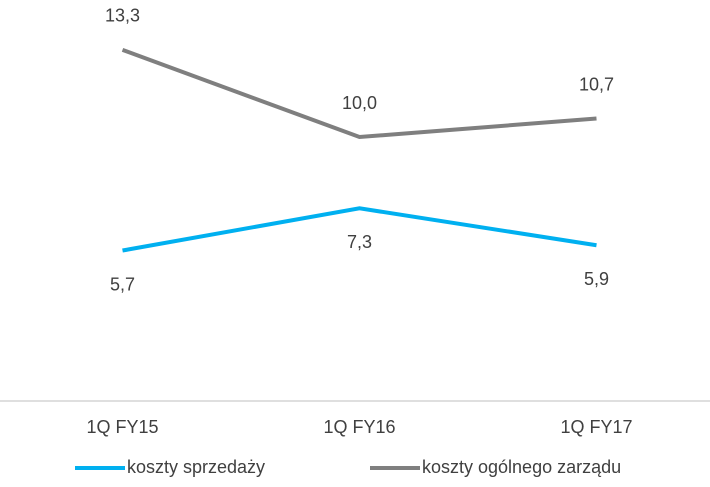  I want to click on x-tick-label: 1Q FY17, so click(596, 427).